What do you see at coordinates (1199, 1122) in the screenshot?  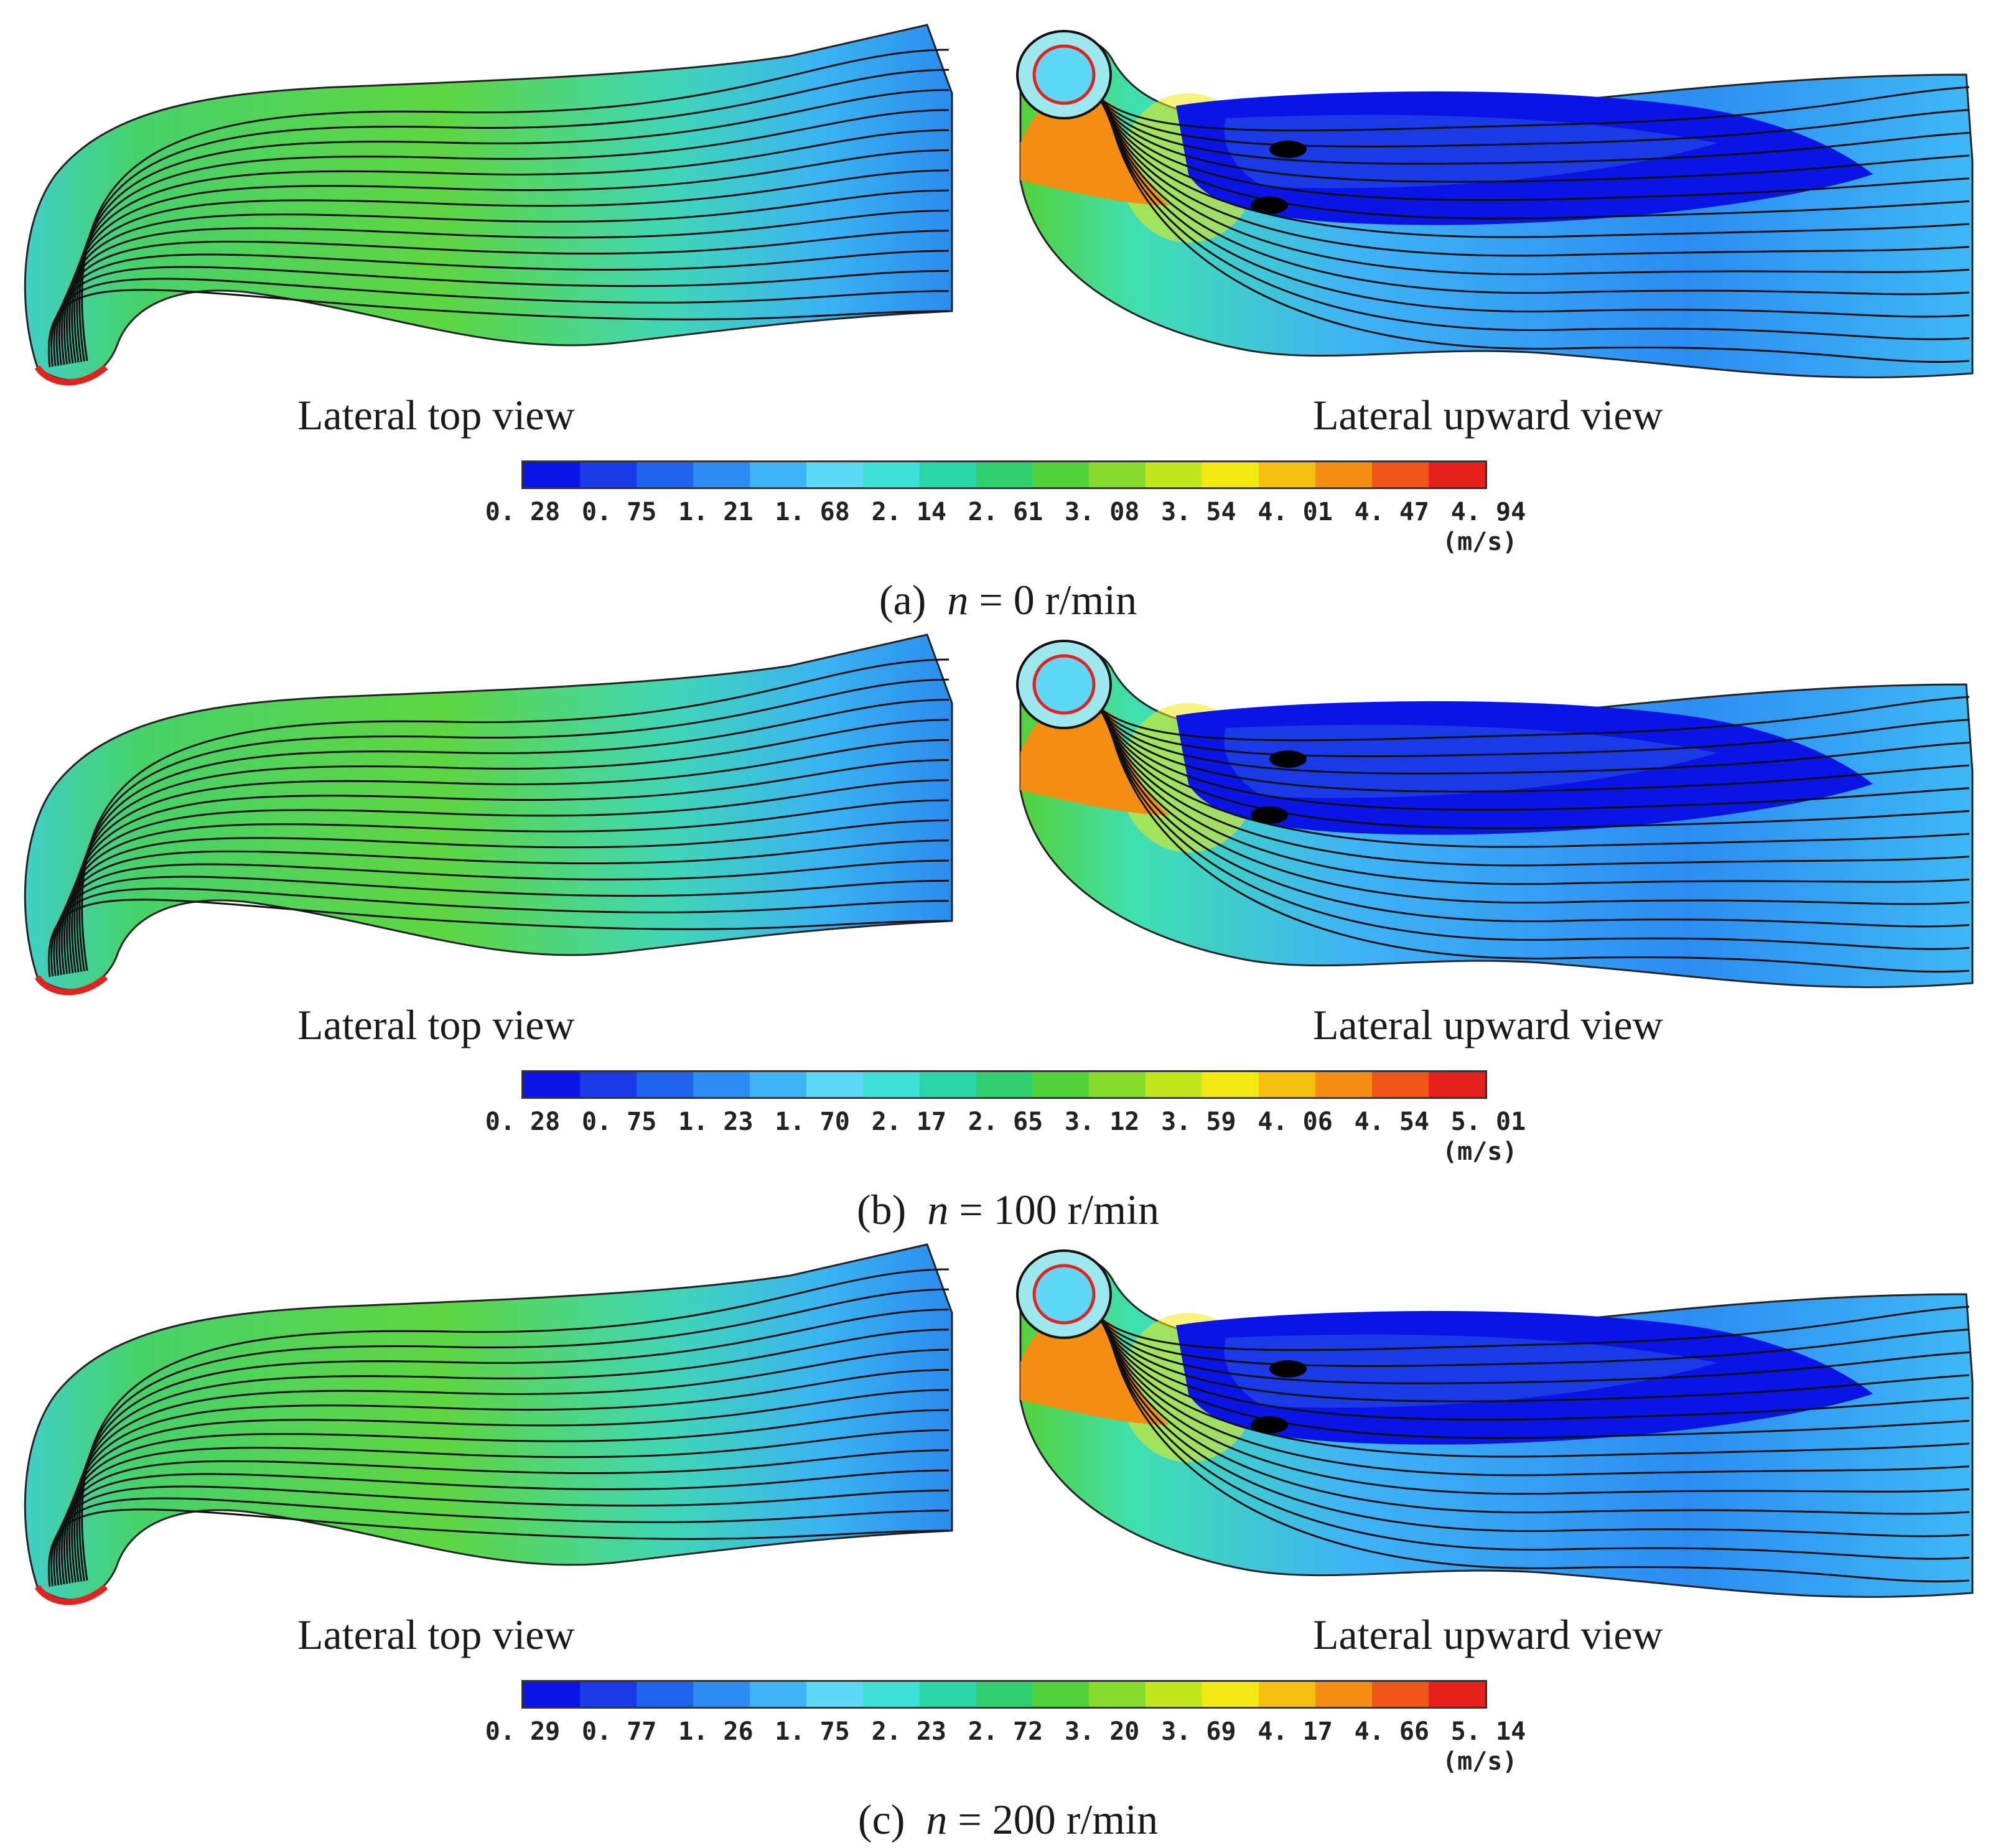 I see `colorbar-tick-label: 3. 59` at bounding box center [1199, 1122].